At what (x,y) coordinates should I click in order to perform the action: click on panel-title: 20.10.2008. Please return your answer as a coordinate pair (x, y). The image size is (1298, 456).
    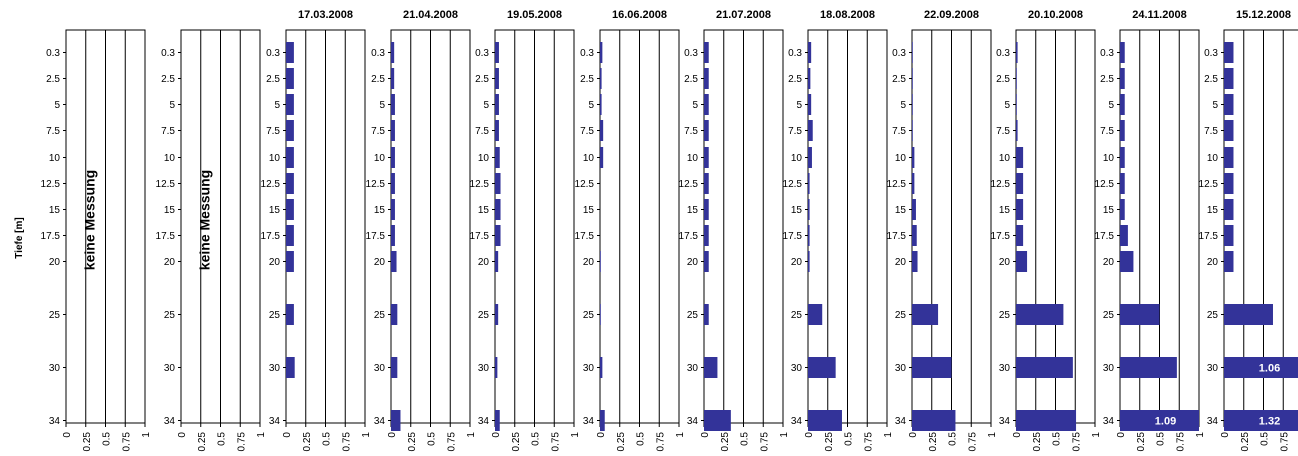
    Looking at the image, I should click on (1055, 15).